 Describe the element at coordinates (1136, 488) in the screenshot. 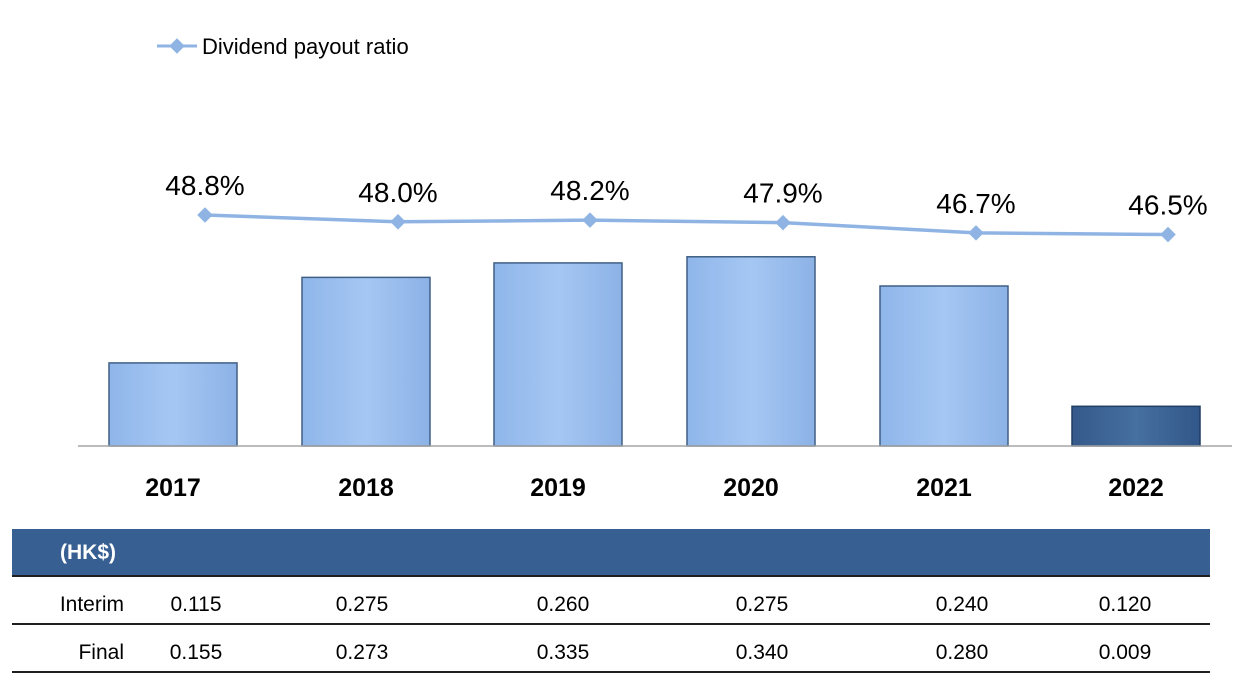

I see `year-label-2022: 2022` at that location.